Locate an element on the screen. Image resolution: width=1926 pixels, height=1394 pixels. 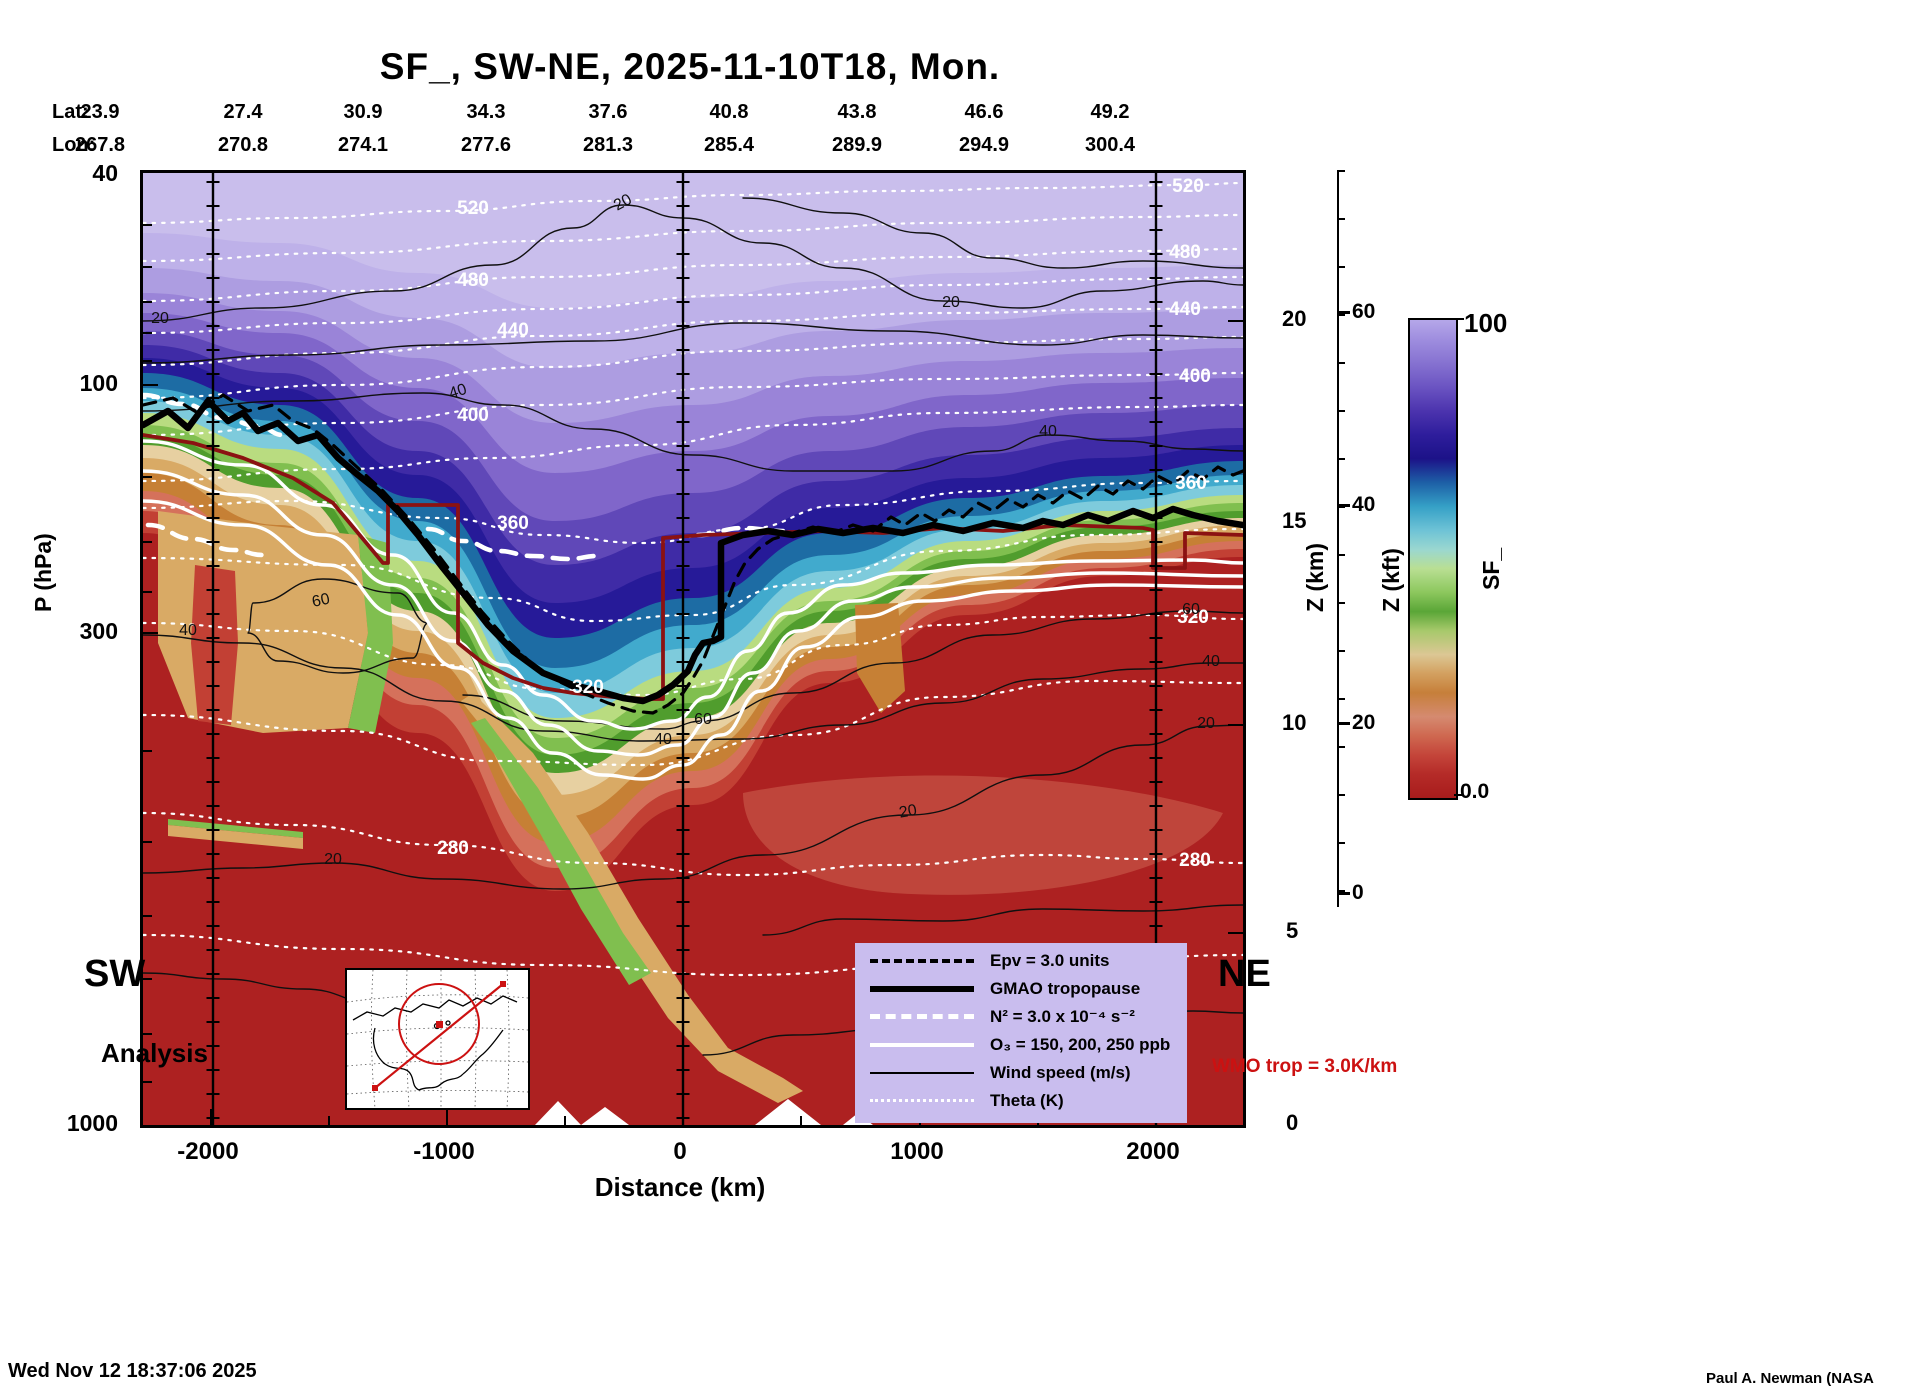
sw-label: SW is located at coordinates (115, 974).